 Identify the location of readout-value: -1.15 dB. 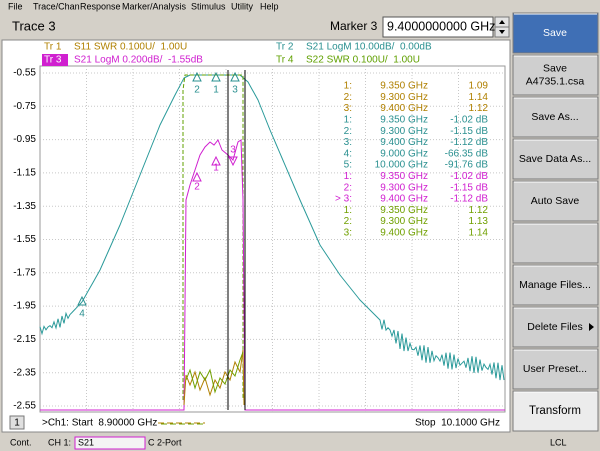
(469, 187).